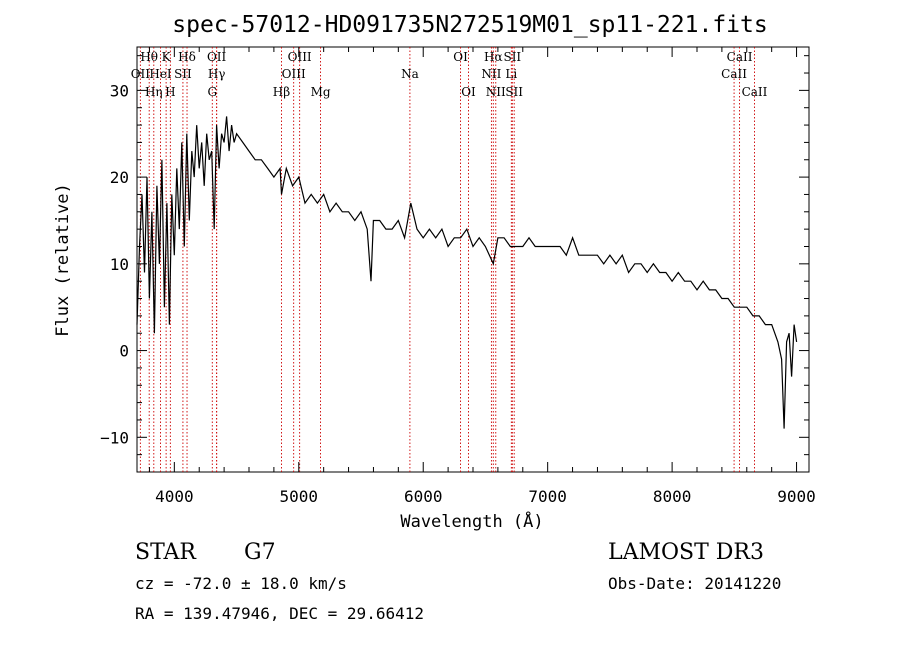 The height and width of the screenshot is (649, 900). Describe the element at coordinates (119, 264) in the screenshot. I see `y-tick-label: 10` at that location.